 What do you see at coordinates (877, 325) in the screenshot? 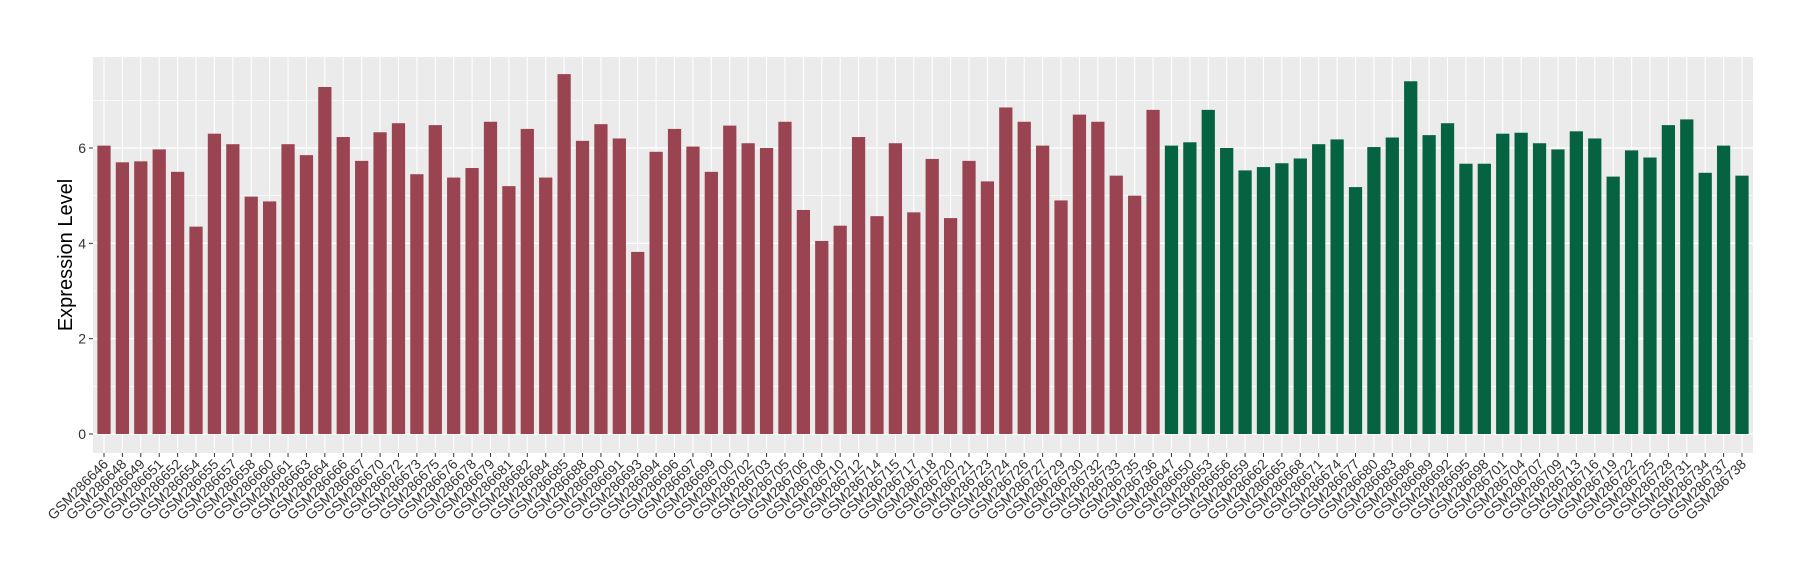
I see `bar-GSM286714` at bounding box center [877, 325].